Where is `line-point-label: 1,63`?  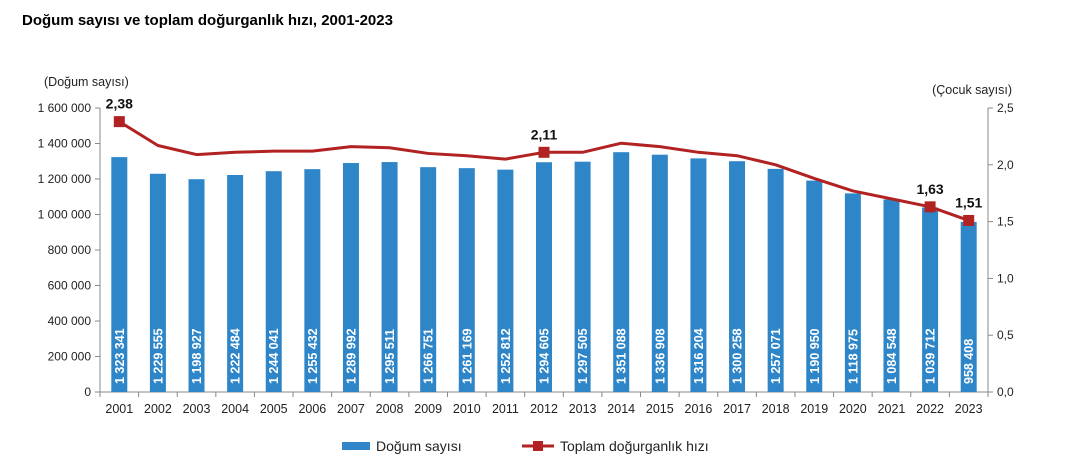 line-point-label: 1,63 is located at coordinates (929, 189).